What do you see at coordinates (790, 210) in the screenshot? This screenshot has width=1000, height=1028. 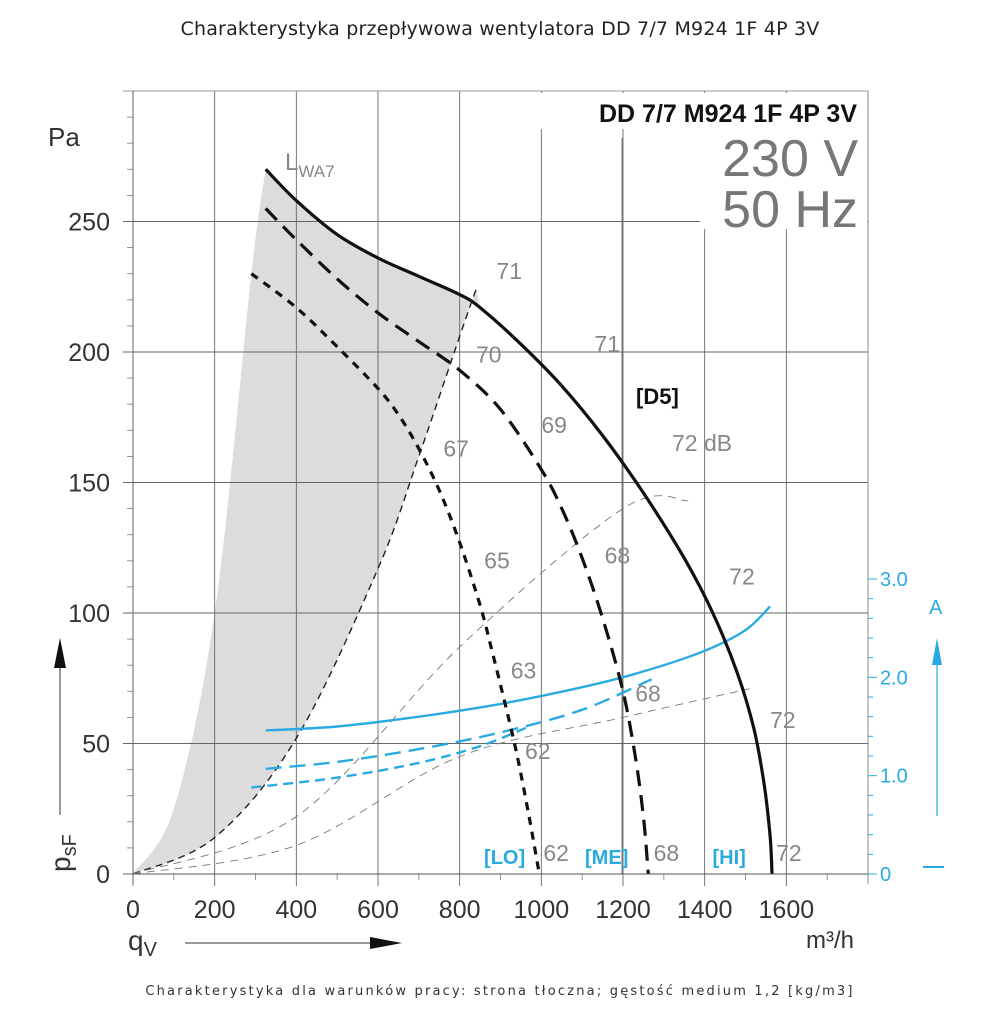 I see `frequency-label: 50 Hz` at bounding box center [790, 210].